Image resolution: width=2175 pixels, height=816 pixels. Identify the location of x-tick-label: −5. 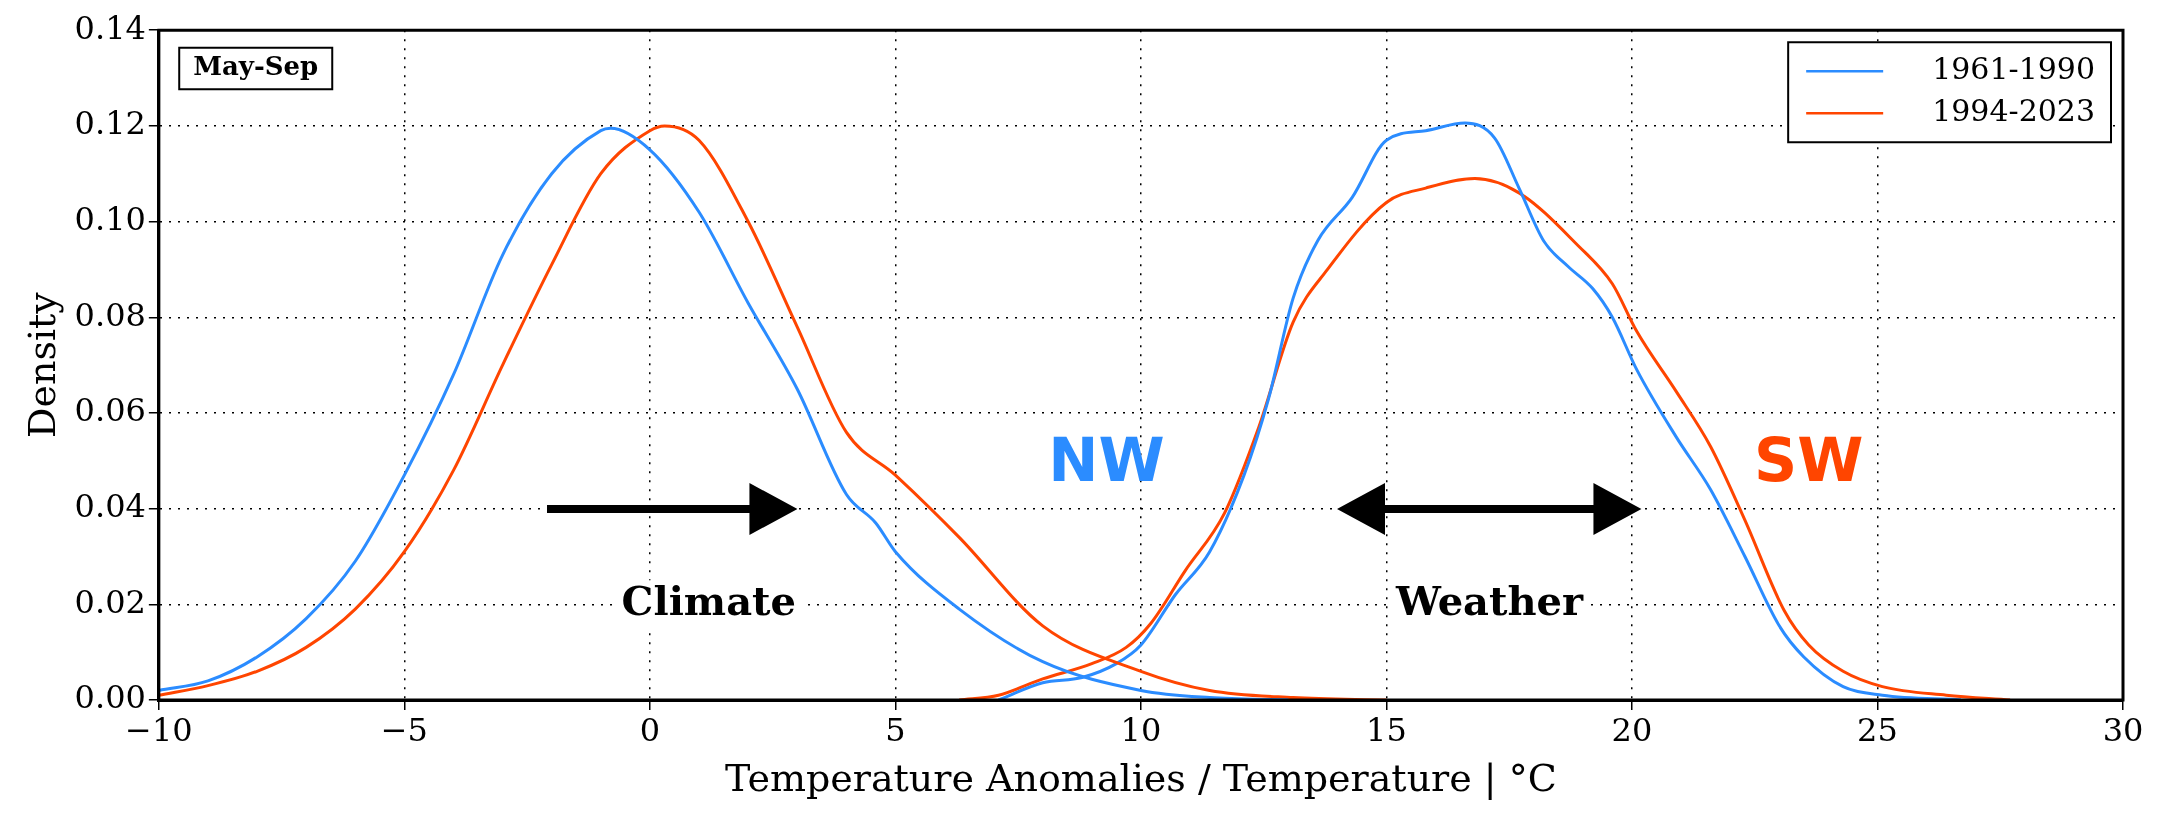
(404, 729).